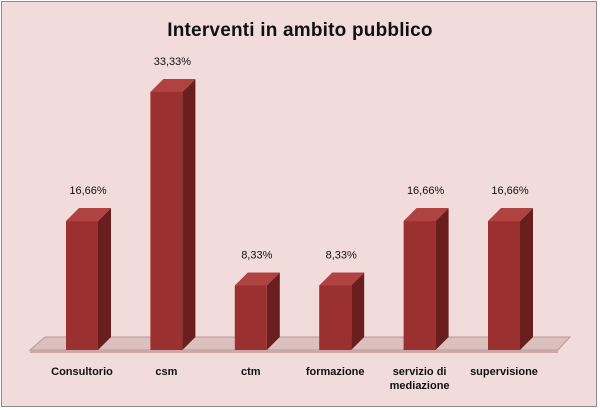 This screenshot has height=410, width=600. I want to click on category-label: Consultorio, so click(82, 372).